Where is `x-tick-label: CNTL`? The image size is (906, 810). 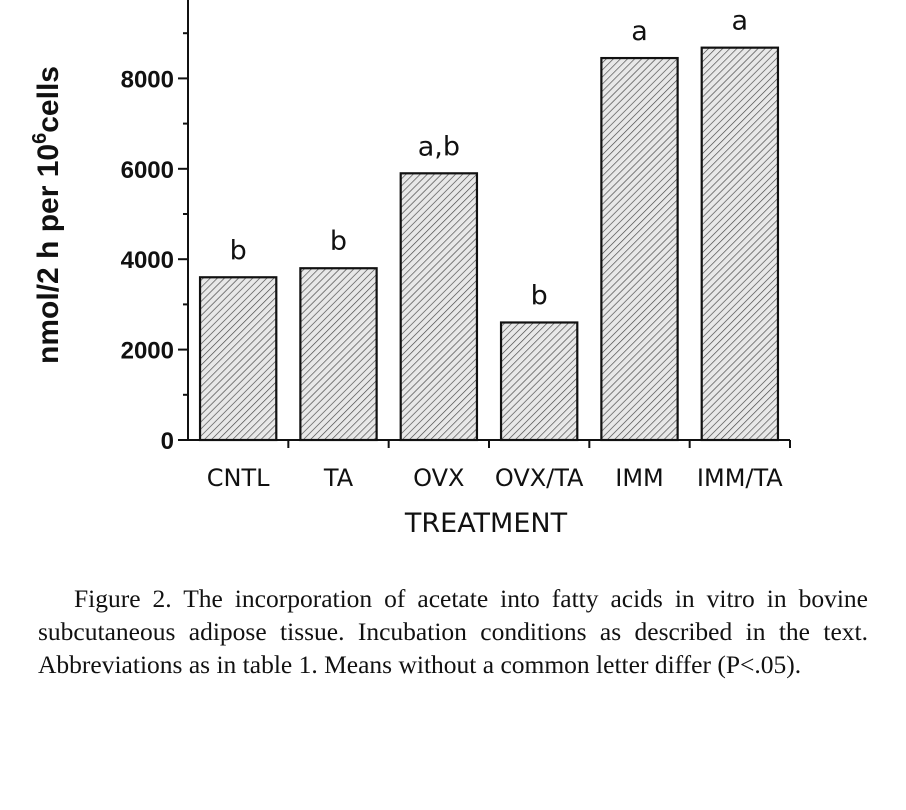
x-tick-label: CNTL is located at coordinates (238, 478).